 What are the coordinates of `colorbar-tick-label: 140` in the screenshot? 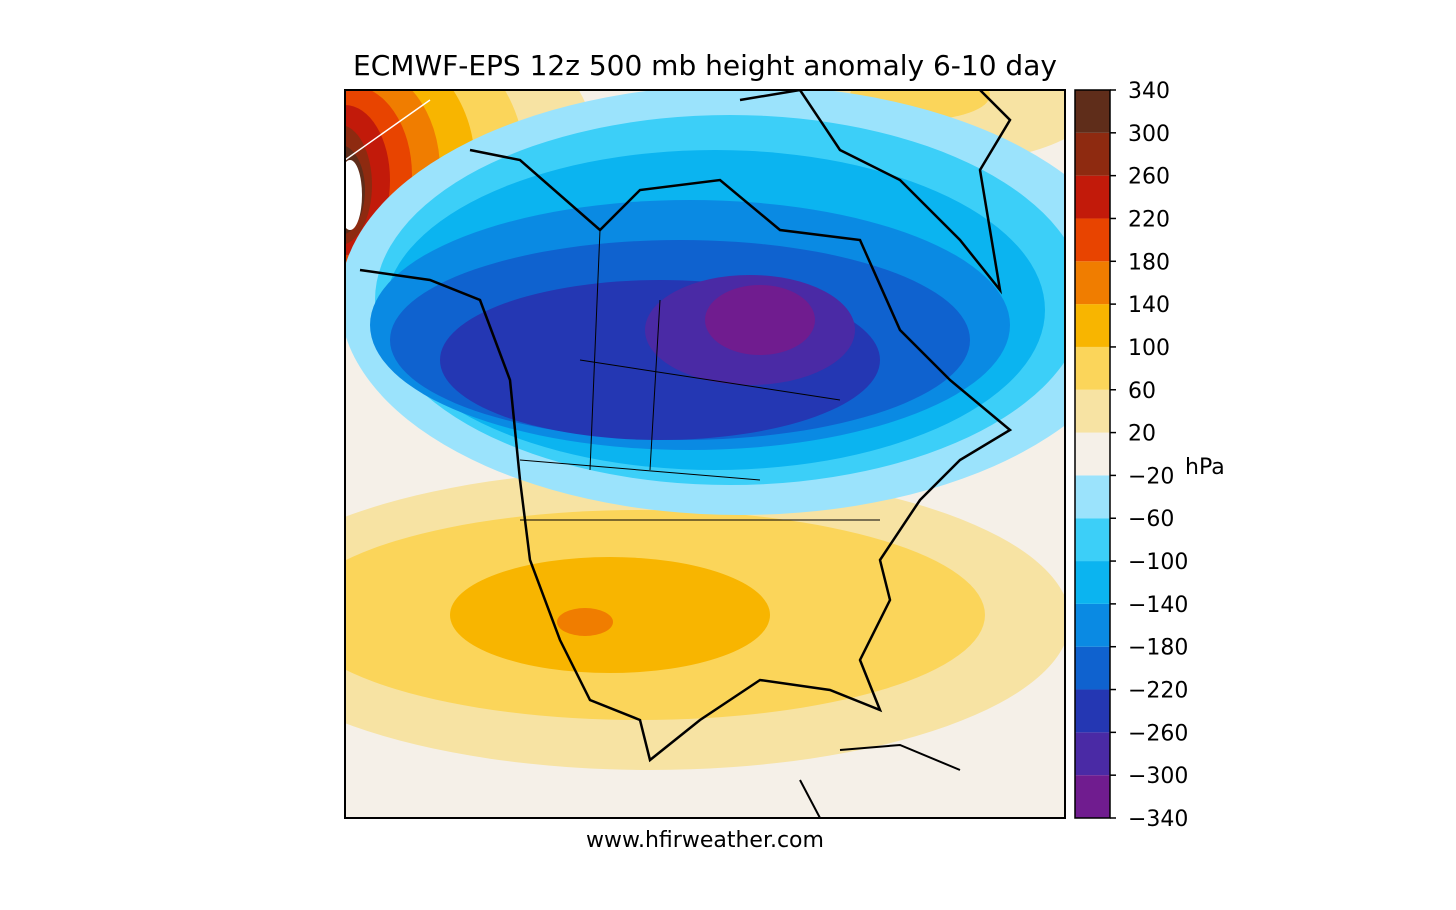 It's located at (1149, 305).